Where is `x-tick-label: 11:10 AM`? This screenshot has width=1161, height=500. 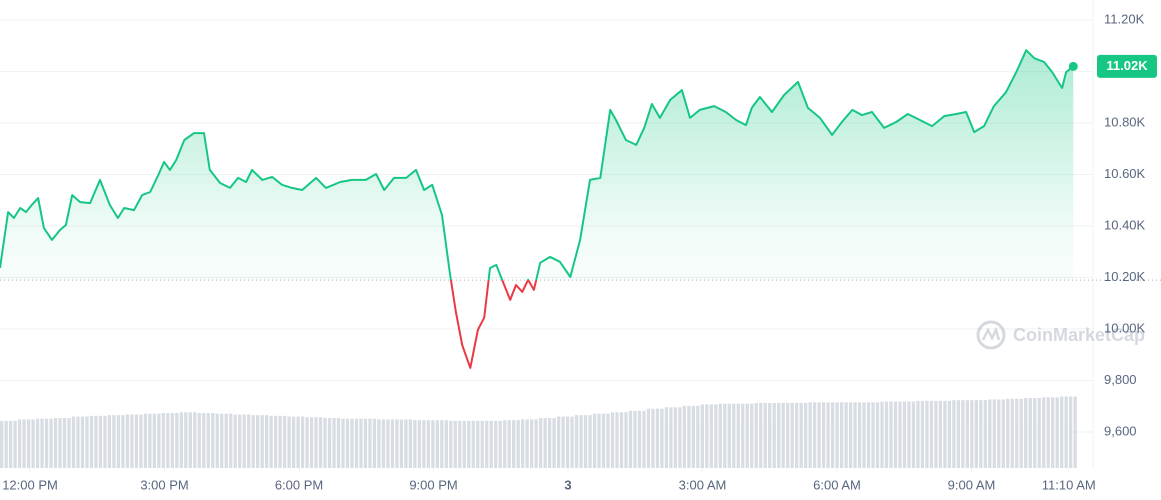 x-tick-label: 11:10 AM is located at coordinates (1069, 484).